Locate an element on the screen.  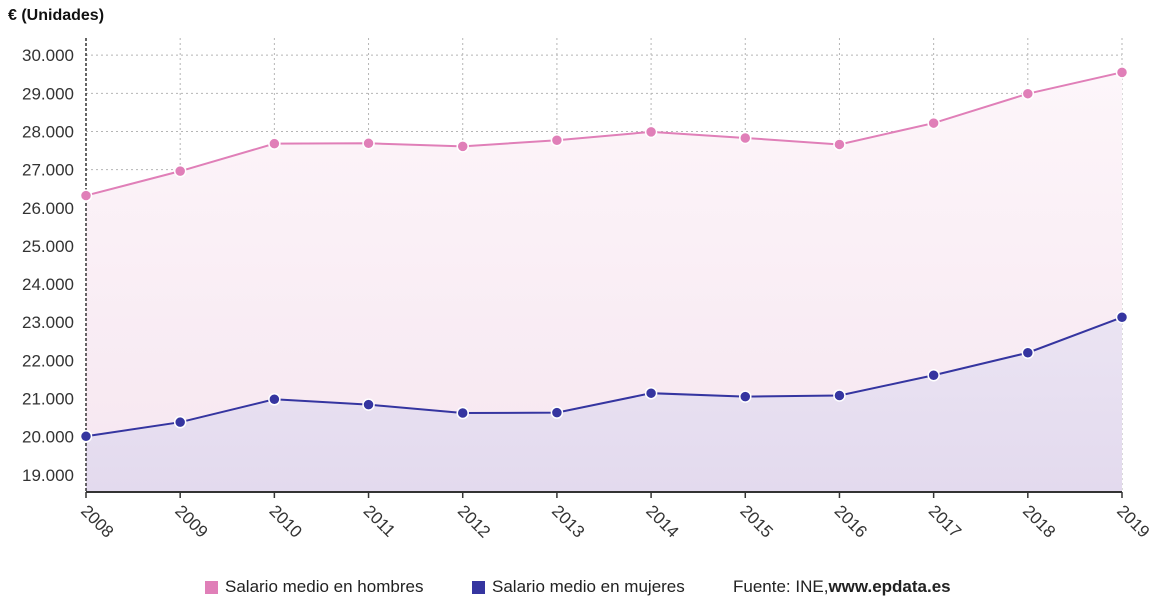
legend-label-women: Salario medio en mujeres is located at coordinates (588, 586).